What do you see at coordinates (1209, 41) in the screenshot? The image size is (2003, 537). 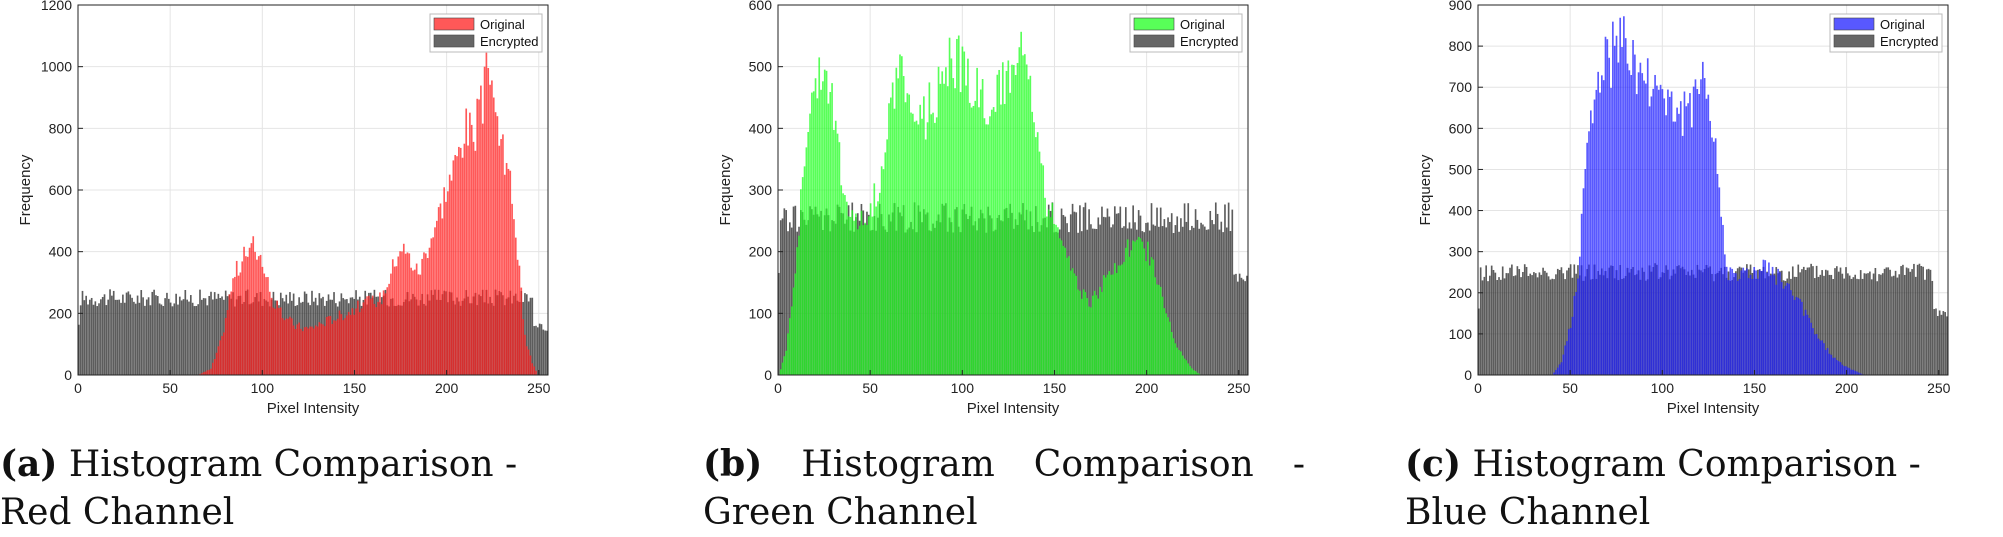 I see `legend-label: Encrypted` at bounding box center [1209, 41].